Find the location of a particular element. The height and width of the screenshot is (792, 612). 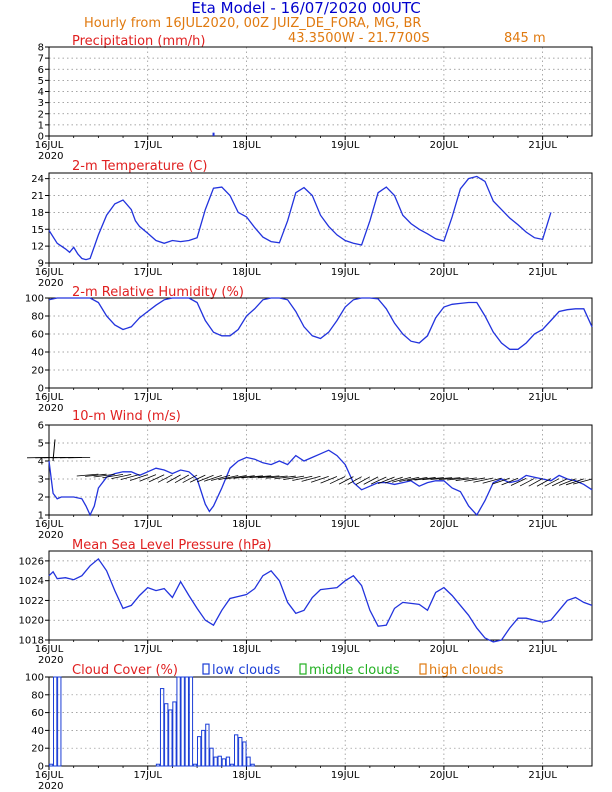

precip-xtick-label: 17JUL is located at coordinates (147, 145).